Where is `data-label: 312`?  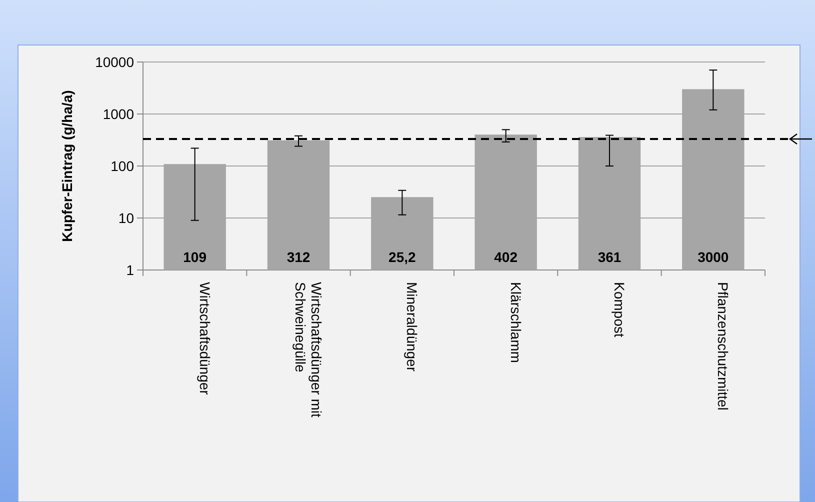
data-label: 312 is located at coordinates (298, 257).